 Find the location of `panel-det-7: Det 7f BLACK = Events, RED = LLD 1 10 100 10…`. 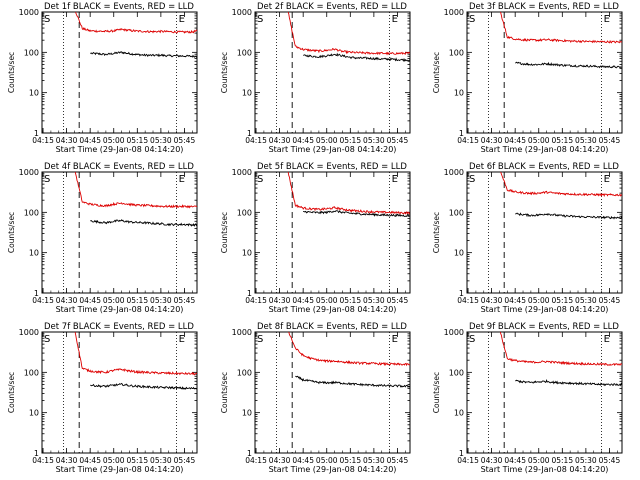

panel-det-7: Det 7f BLACK = Events, RED = LLD 1 10 100 10… is located at coordinates (102, 398).